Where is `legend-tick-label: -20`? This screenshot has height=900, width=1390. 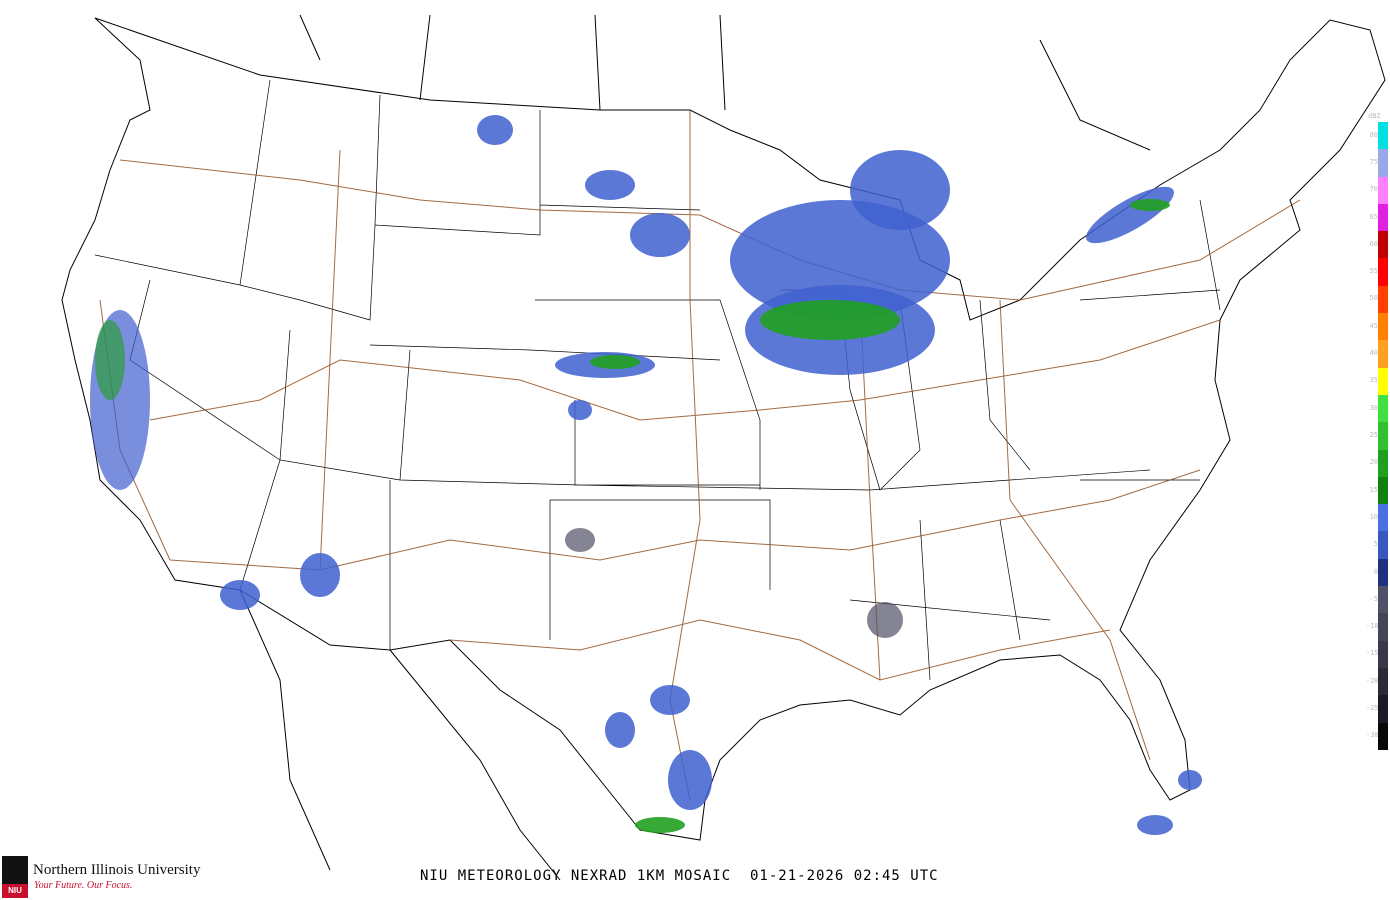 legend-tick-label: -20 is located at coordinates (1372, 680).